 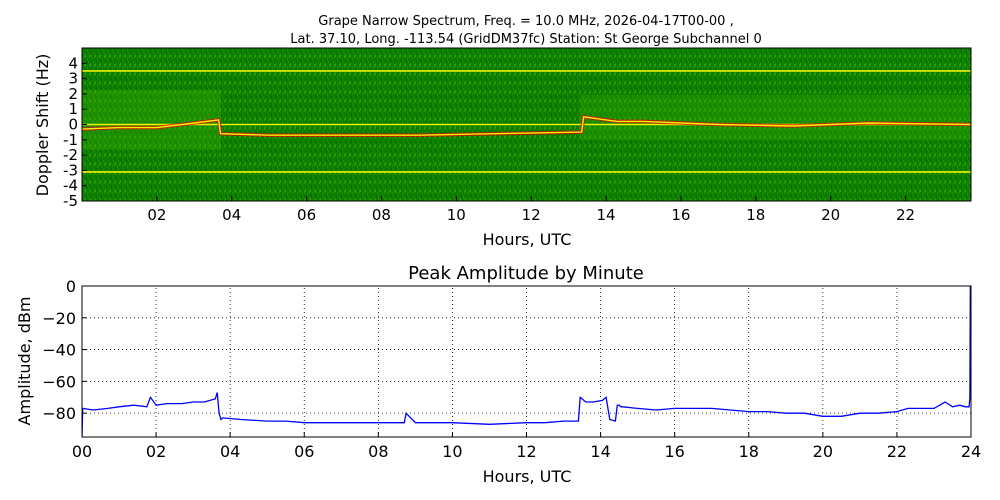 I want to click on spectrogram-x-tick-label: 22, so click(x=905, y=215).